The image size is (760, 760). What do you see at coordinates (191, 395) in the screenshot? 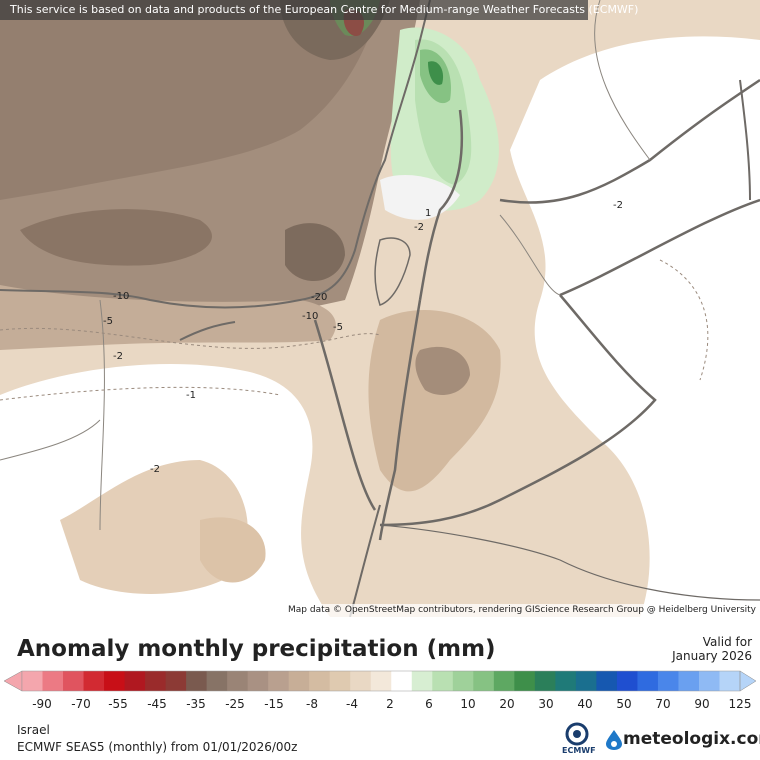
I see `contour-label: -1` at bounding box center [191, 395].